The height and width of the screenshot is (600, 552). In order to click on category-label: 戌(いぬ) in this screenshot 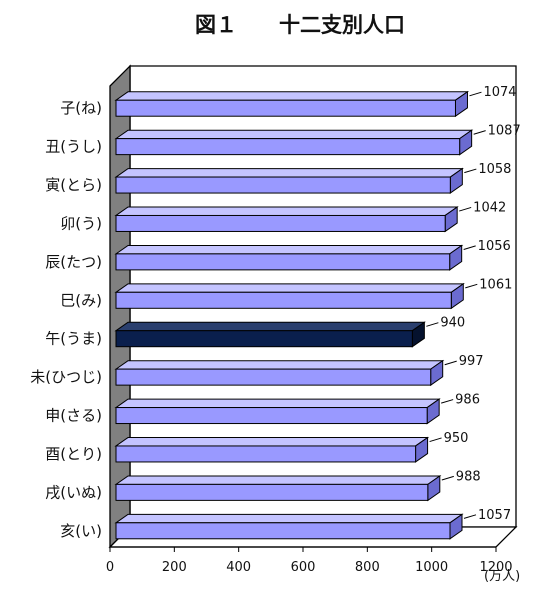, I will do `click(73, 492)`.